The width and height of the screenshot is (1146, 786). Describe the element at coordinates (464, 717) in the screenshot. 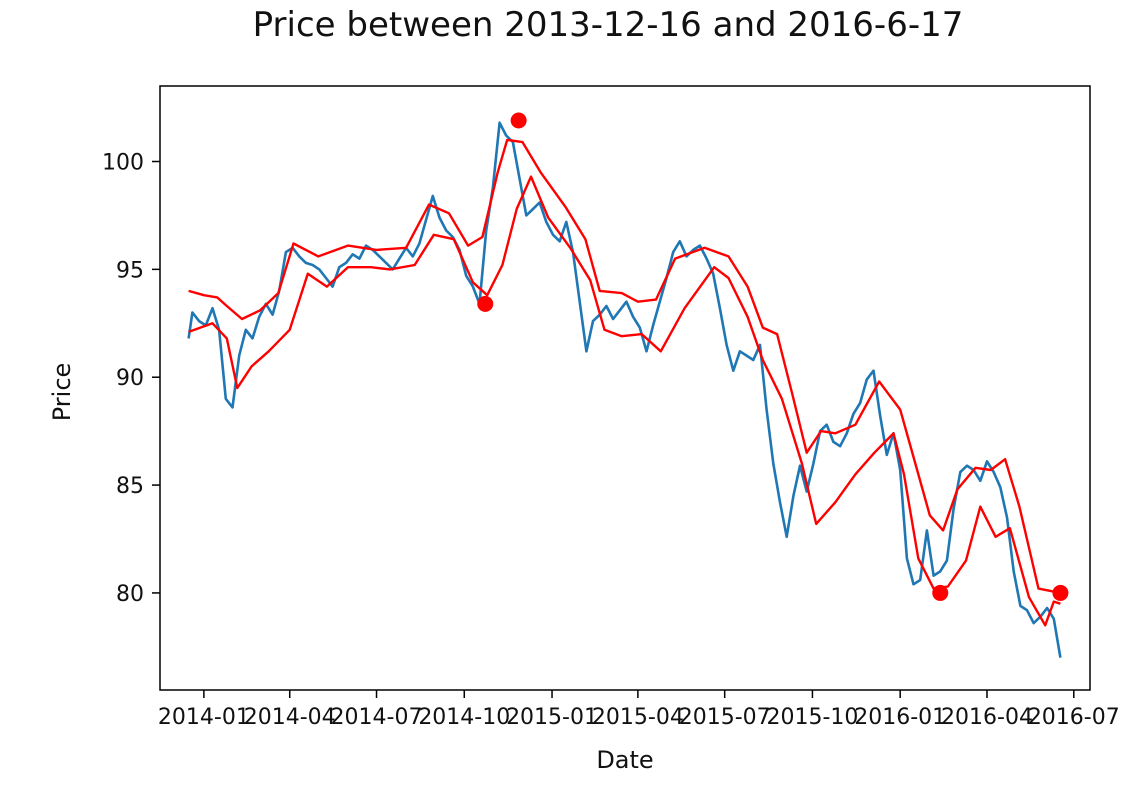

I see `x-tick-label: 2014-10` at that location.